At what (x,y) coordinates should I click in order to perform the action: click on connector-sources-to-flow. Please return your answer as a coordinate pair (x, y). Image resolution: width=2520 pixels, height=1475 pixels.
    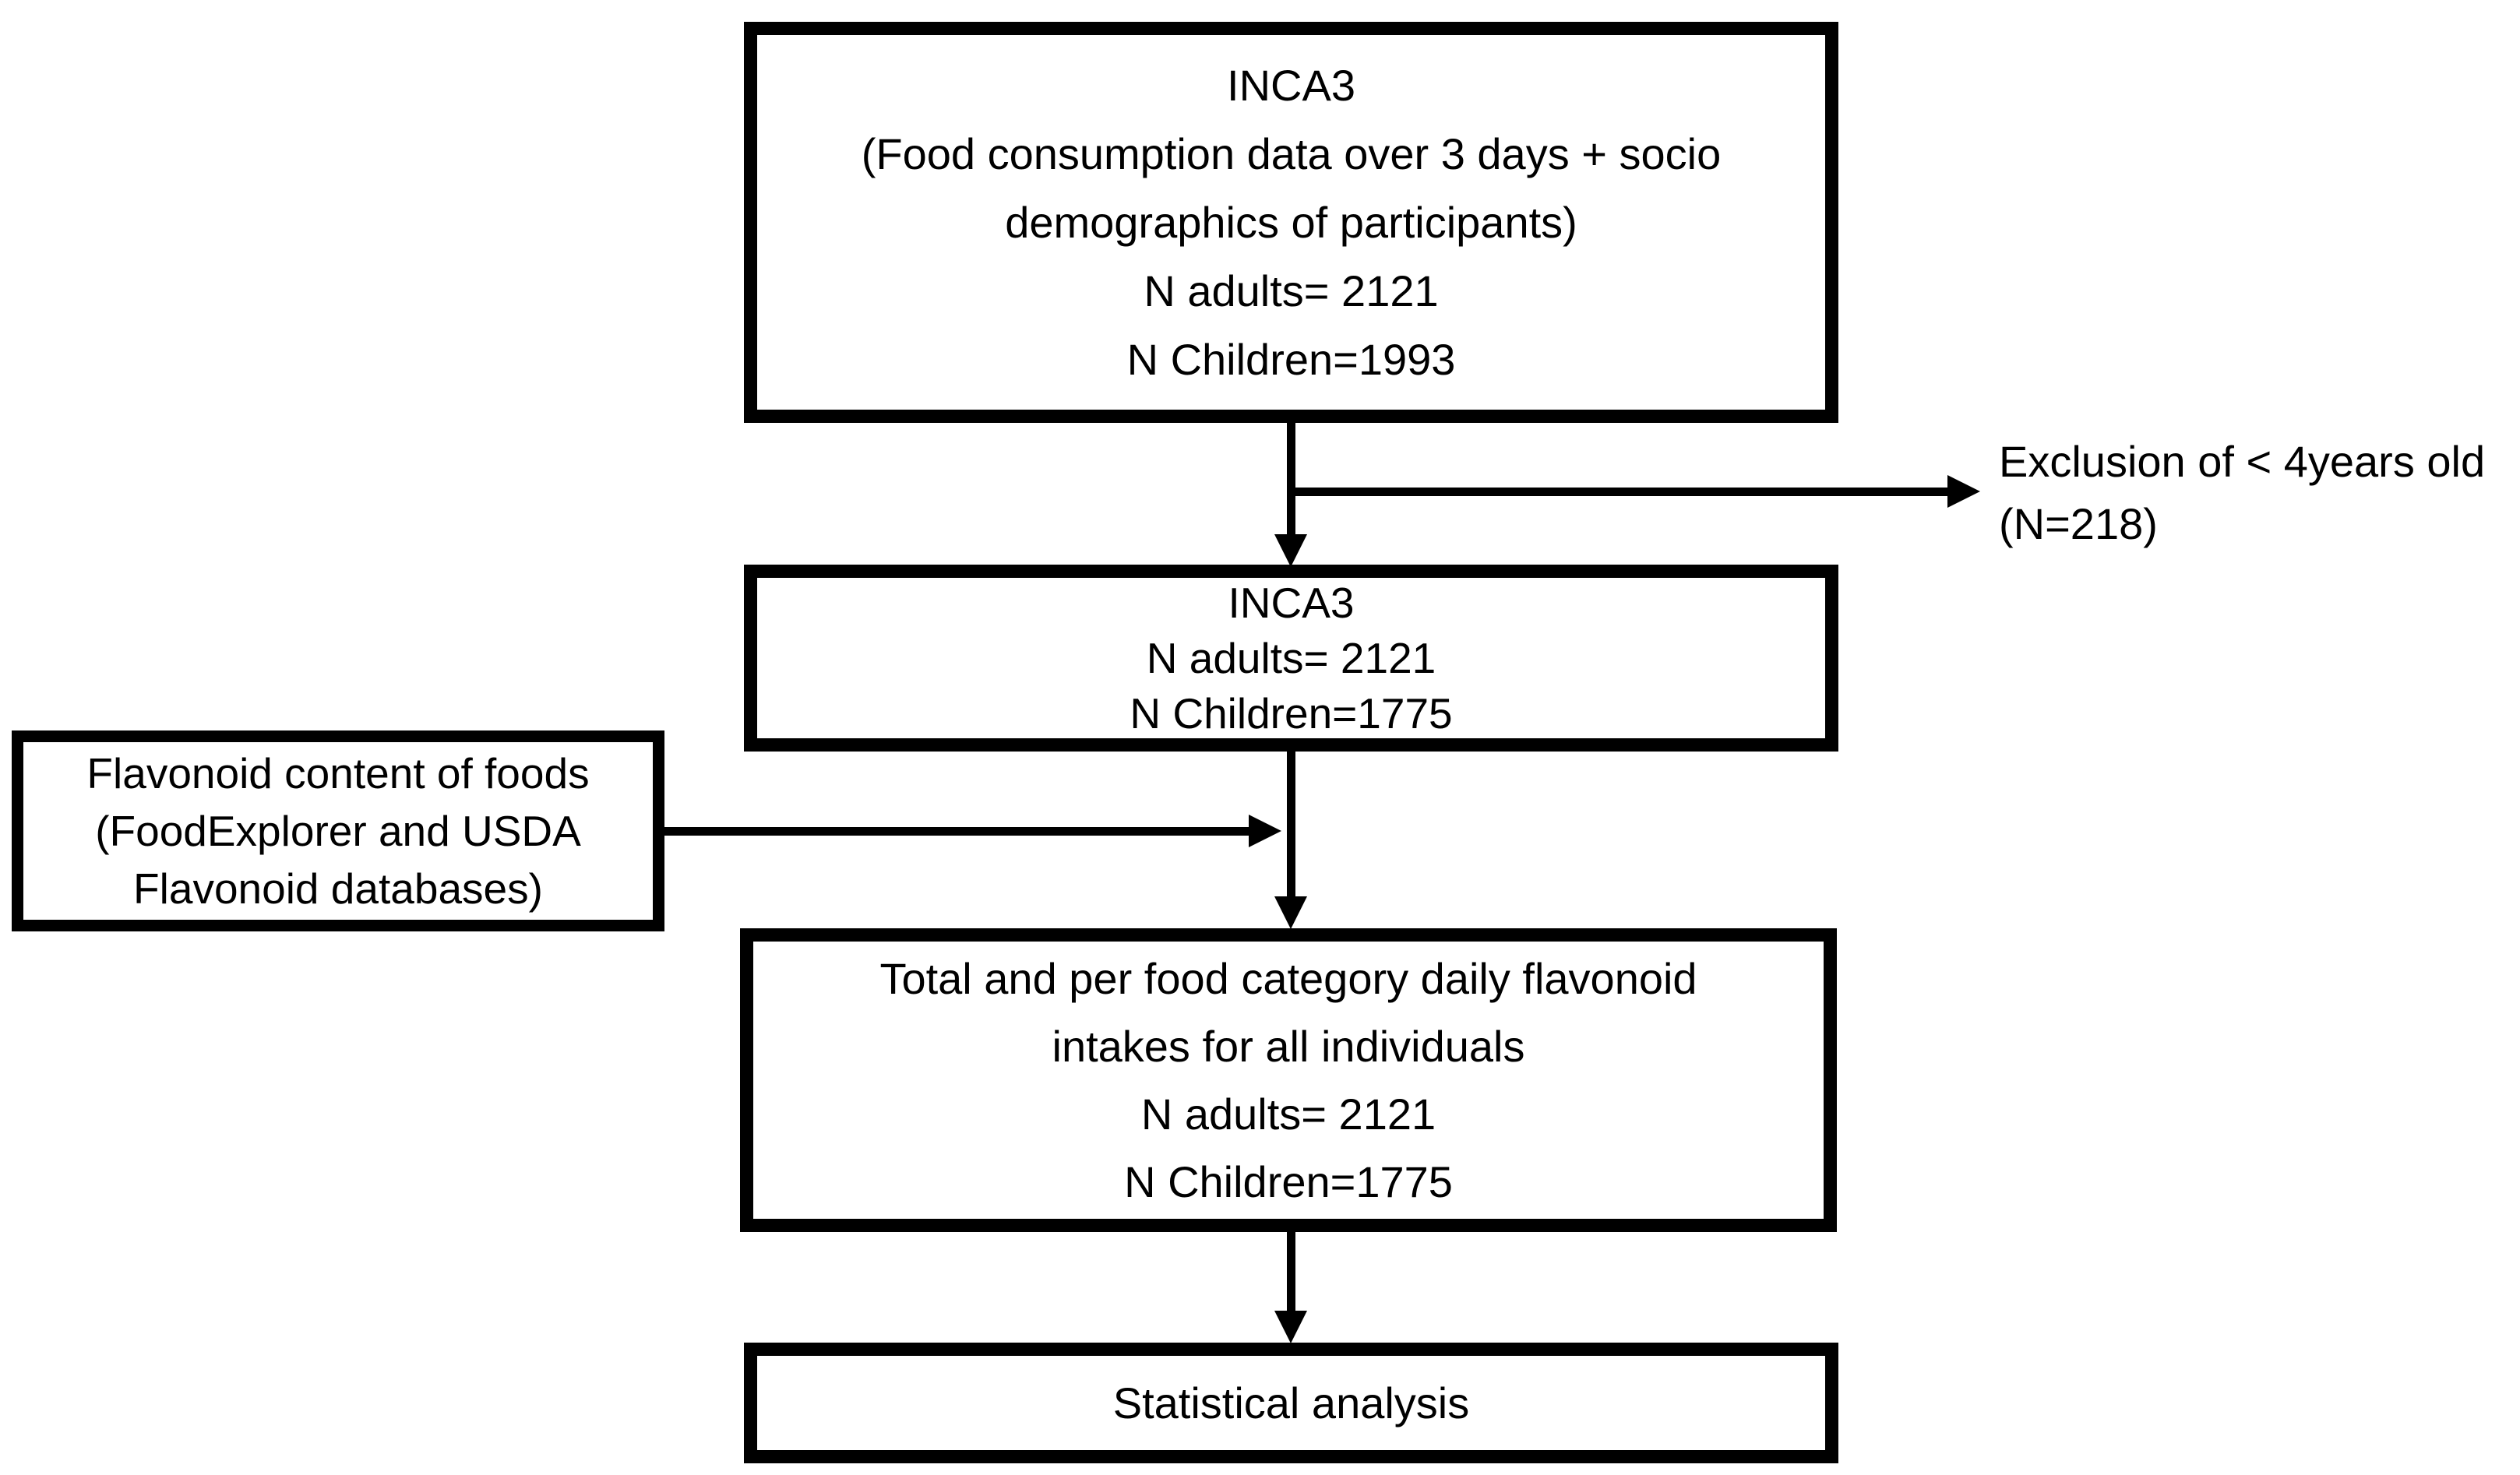
    Looking at the image, I should click on (957, 831).